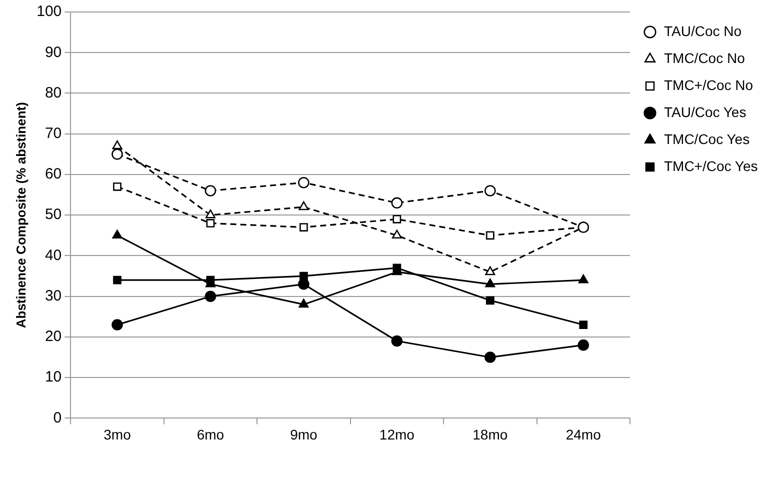  Describe the element at coordinates (304, 434) in the screenshot. I see `x-tick-label: 9mo` at that location.